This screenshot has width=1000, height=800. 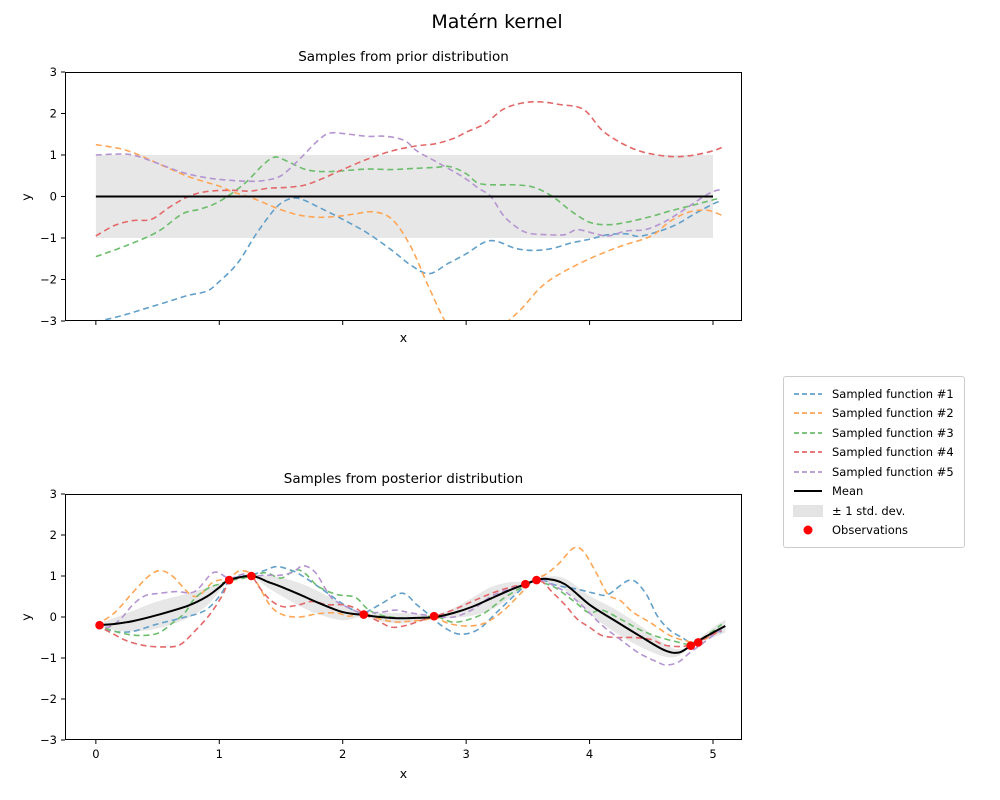 I want to click on legend-label: Sampled function #2, so click(x=893, y=413).